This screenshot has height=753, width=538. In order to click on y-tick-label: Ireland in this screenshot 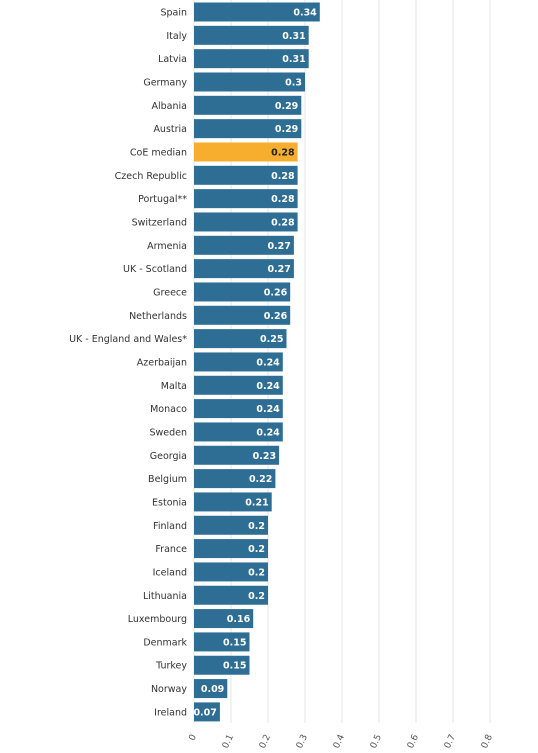, I will do `click(170, 712)`.